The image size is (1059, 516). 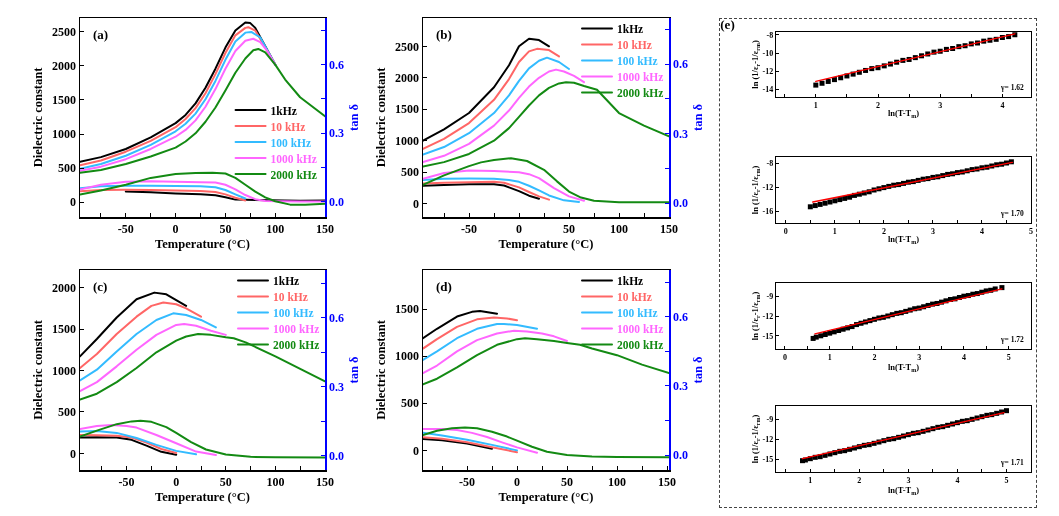 What do you see at coordinates (768, 211) in the screenshot?
I see `y-tick-label: -16` at bounding box center [768, 211].